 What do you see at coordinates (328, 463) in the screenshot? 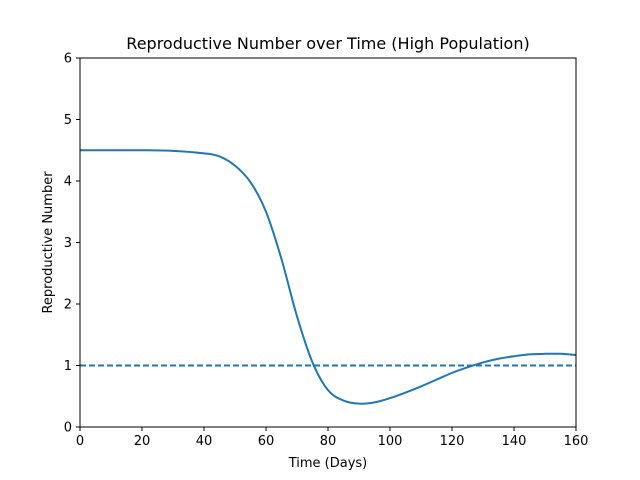
I see `x-axis-label: Time (Days)` at bounding box center [328, 463].